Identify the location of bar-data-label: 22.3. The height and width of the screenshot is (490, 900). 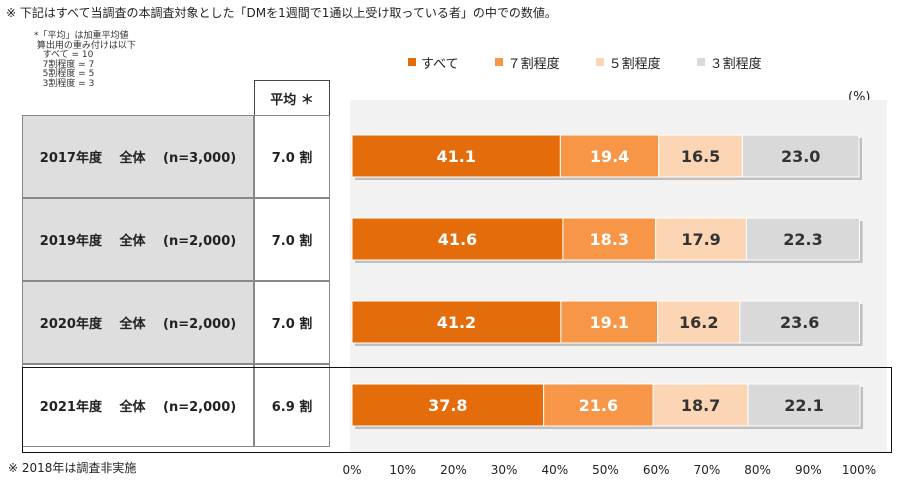
(802, 239).